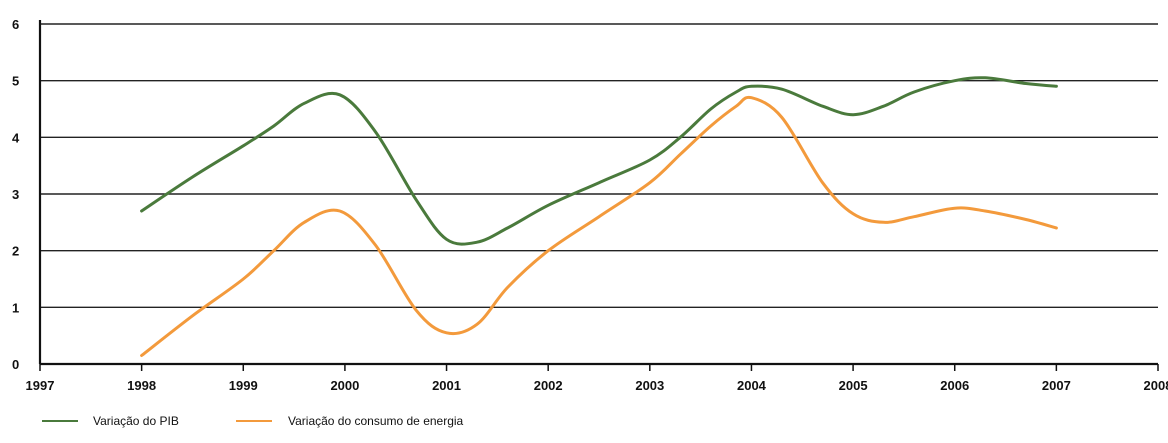  I want to click on y-tick-label-2: 2, so click(15, 251).